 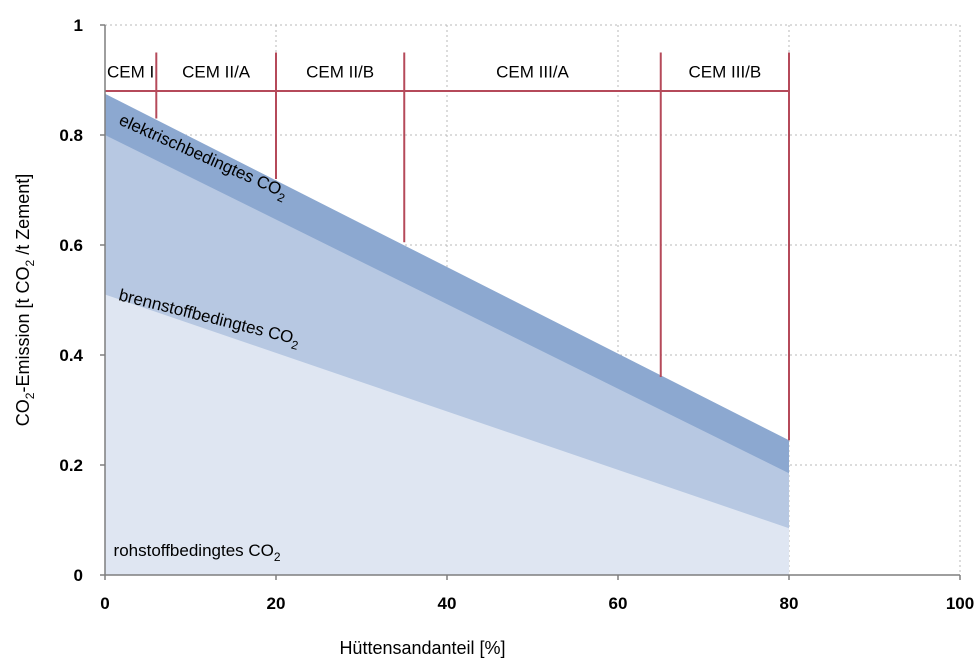 What do you see at coordinates (725, 71) in the screenshot?
I see `cem-label: CEM III/B` at bounding box center [725, 71].